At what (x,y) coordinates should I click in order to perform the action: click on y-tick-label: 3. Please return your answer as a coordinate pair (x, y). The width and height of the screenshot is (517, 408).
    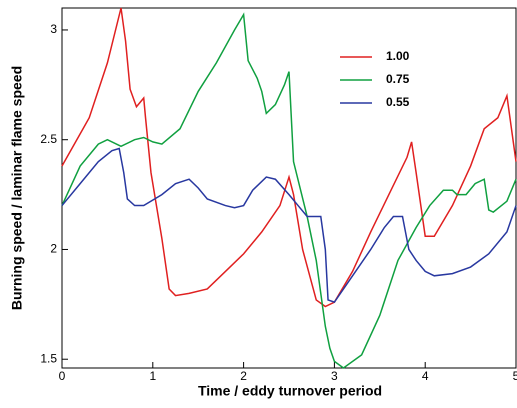
    Looking at the image, I should click on (53, 29).